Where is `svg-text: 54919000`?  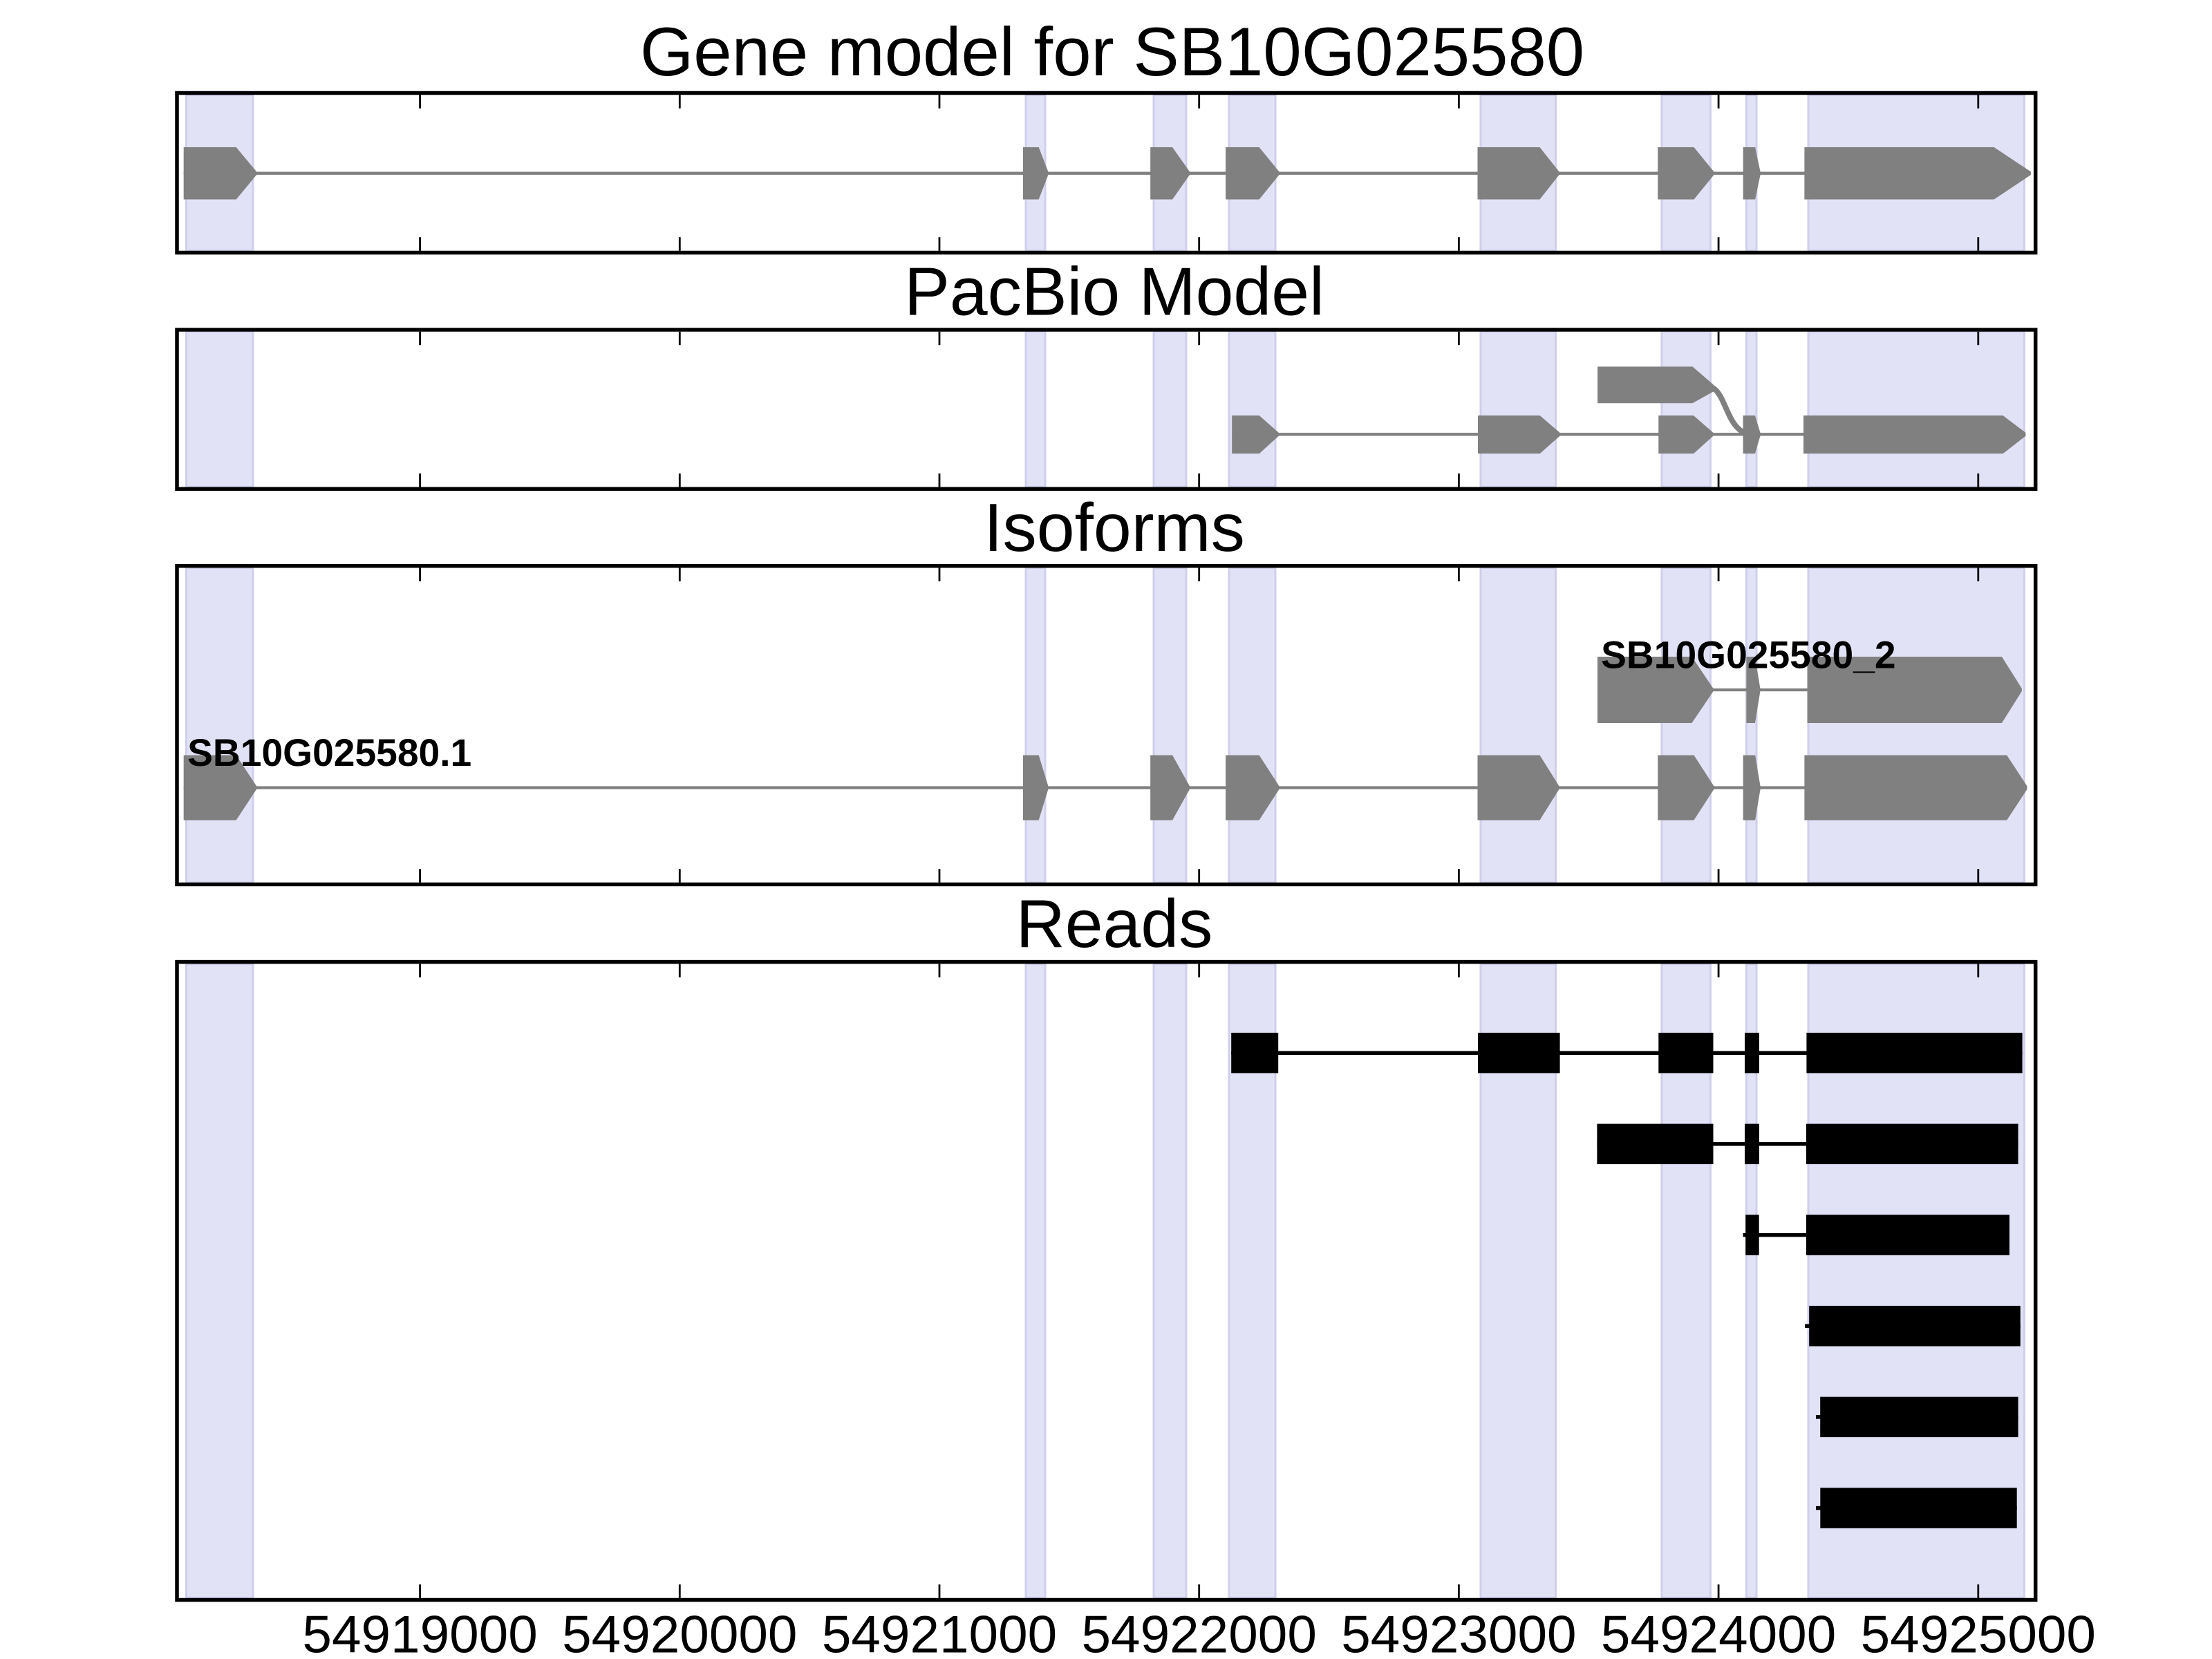
svg-text: 54919000 is located at coordinates (419, 1633).